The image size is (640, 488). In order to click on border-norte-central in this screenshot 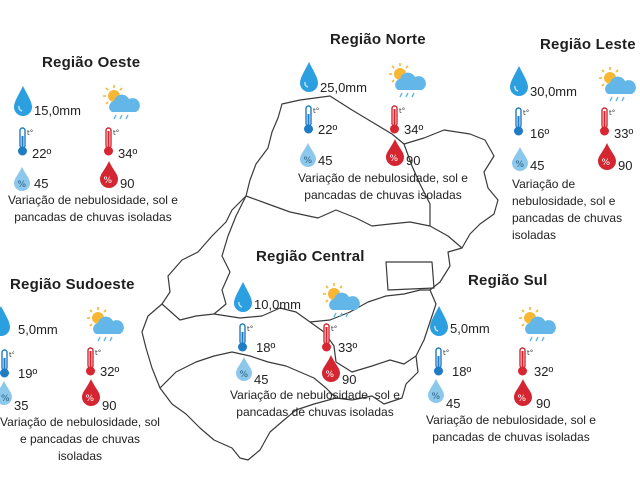, I will do `click(354, 222)`.